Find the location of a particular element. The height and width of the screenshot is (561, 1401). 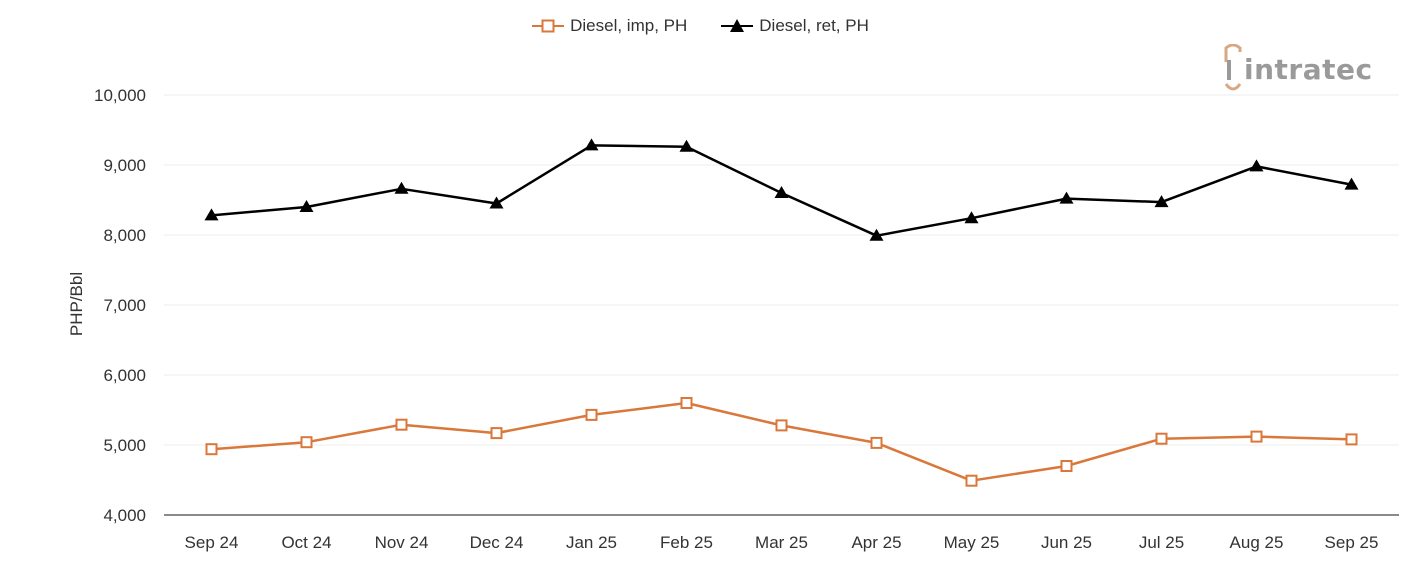

y-tick-label: 5,000 is located at coordinates (124, 445).